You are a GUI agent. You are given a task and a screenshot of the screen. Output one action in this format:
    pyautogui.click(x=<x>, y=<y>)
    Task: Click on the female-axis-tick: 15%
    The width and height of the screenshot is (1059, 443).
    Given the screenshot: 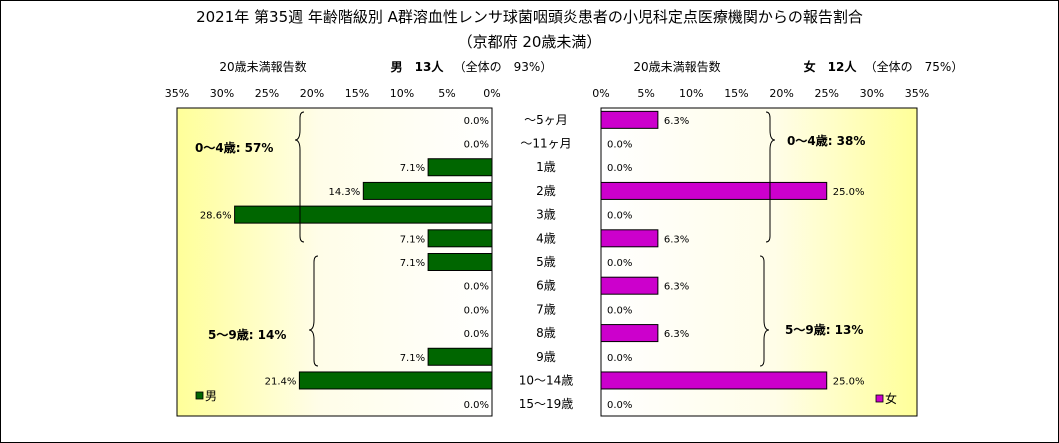 What is the action you would take?
    pyautogui.click(x=736, y=93)
    